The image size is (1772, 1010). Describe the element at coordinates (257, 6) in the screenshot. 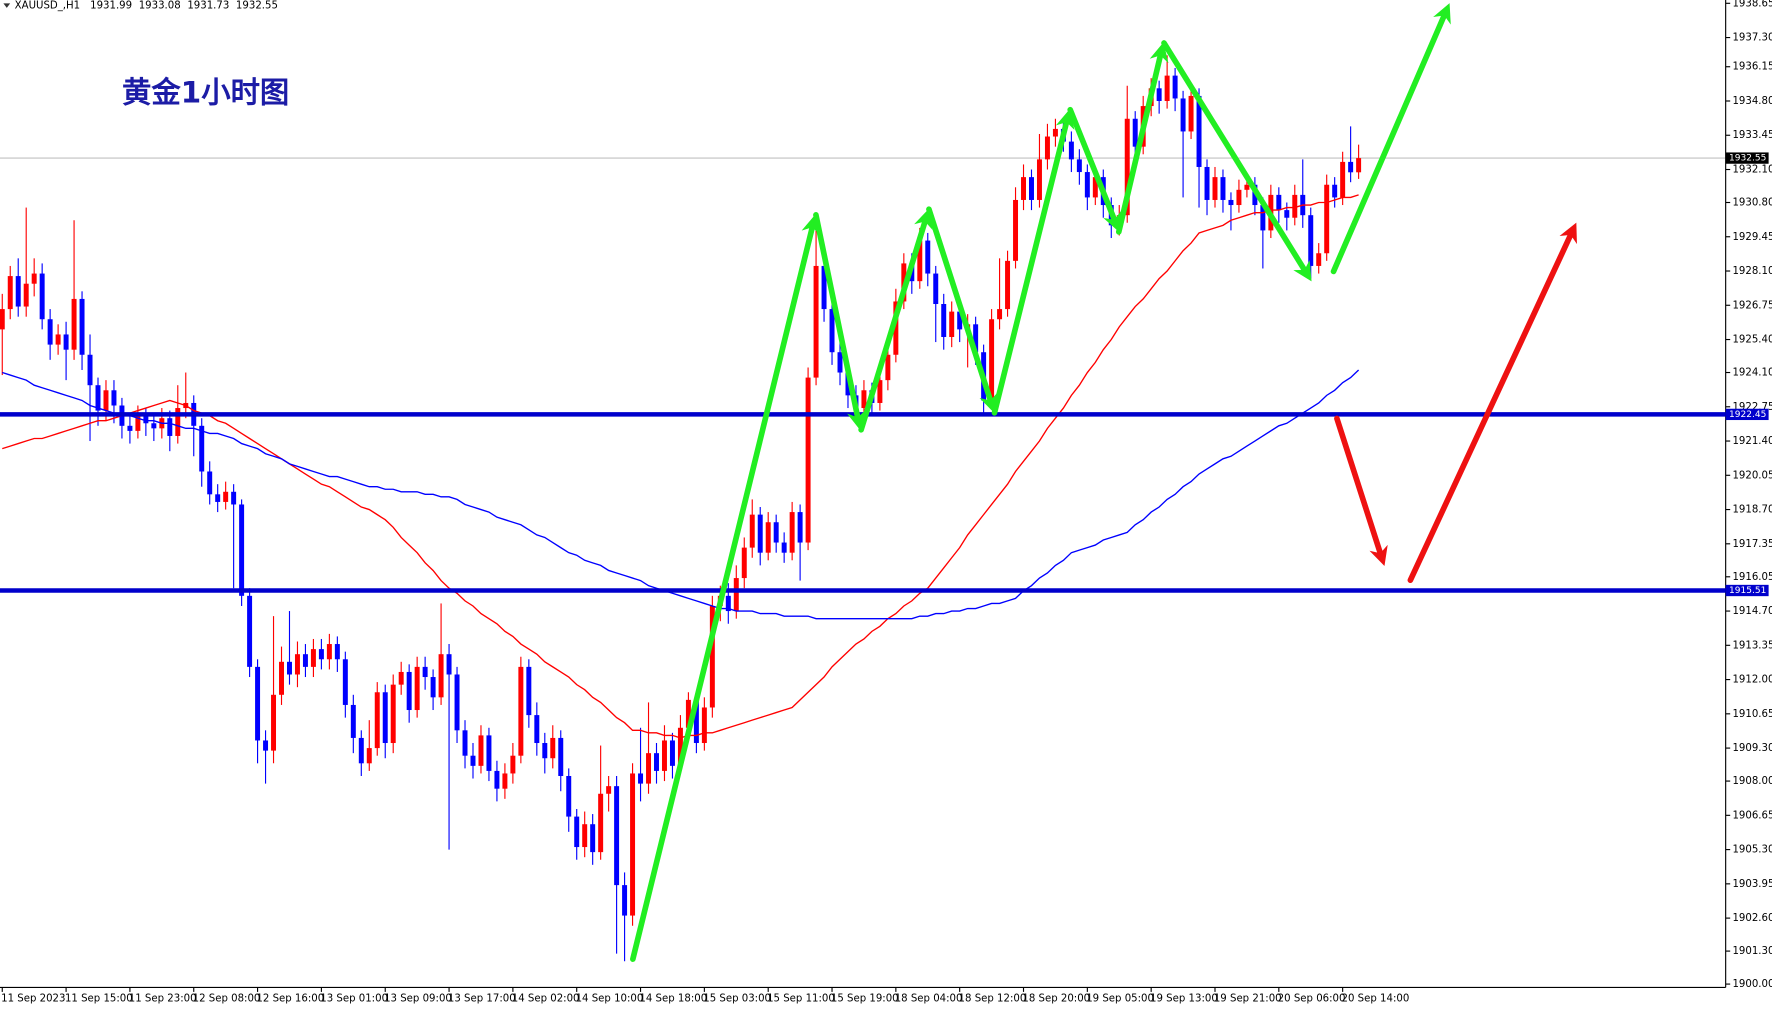

I see `header-close: 1932.55` at that location.